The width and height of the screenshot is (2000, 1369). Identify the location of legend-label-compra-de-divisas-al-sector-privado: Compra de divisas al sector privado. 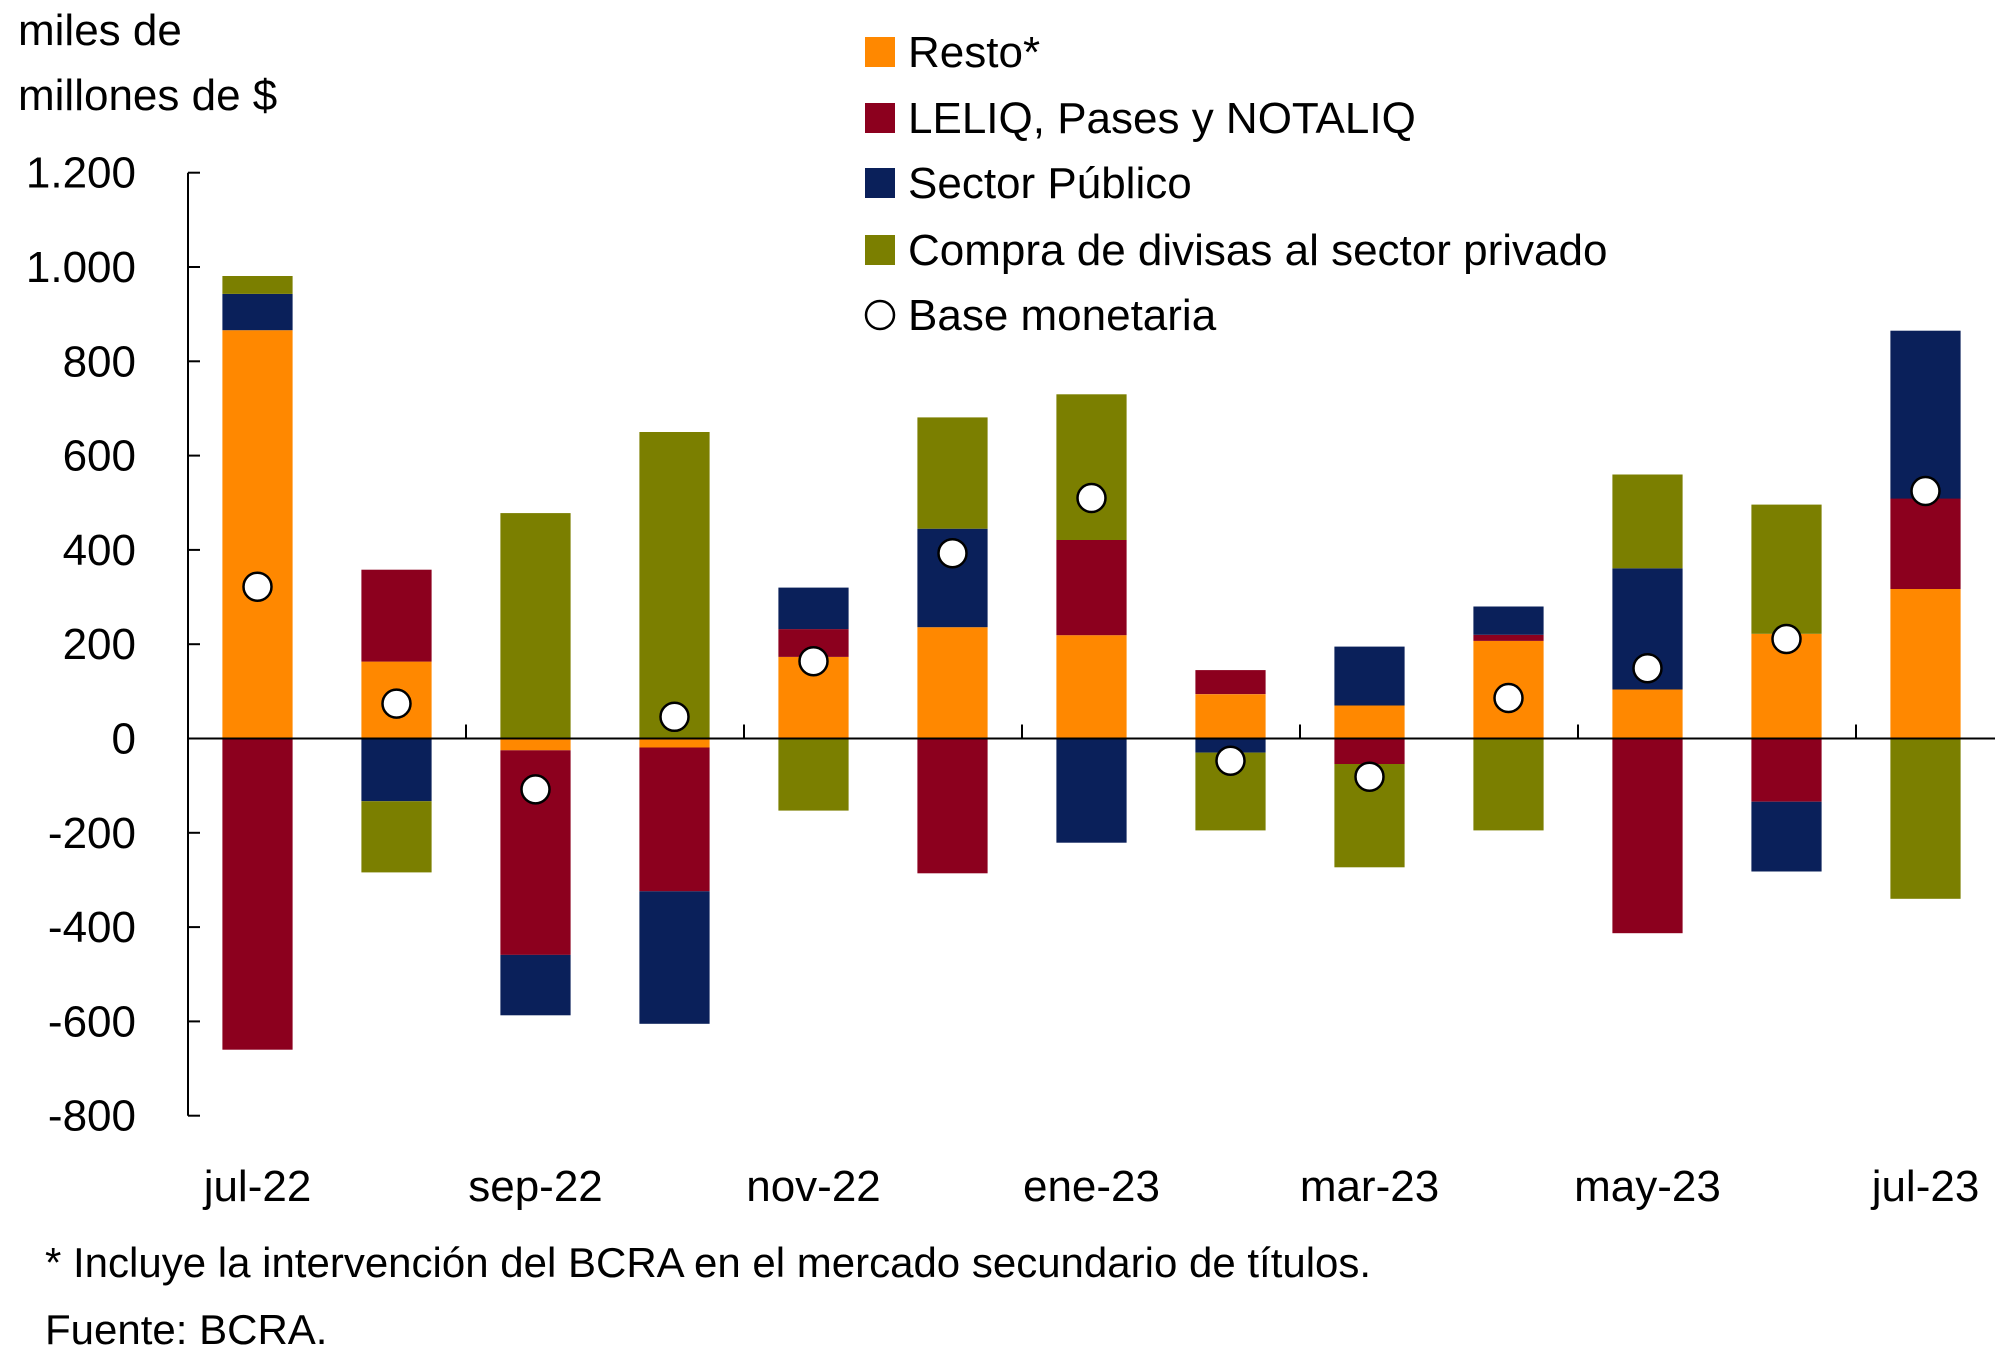
(1257, 250).